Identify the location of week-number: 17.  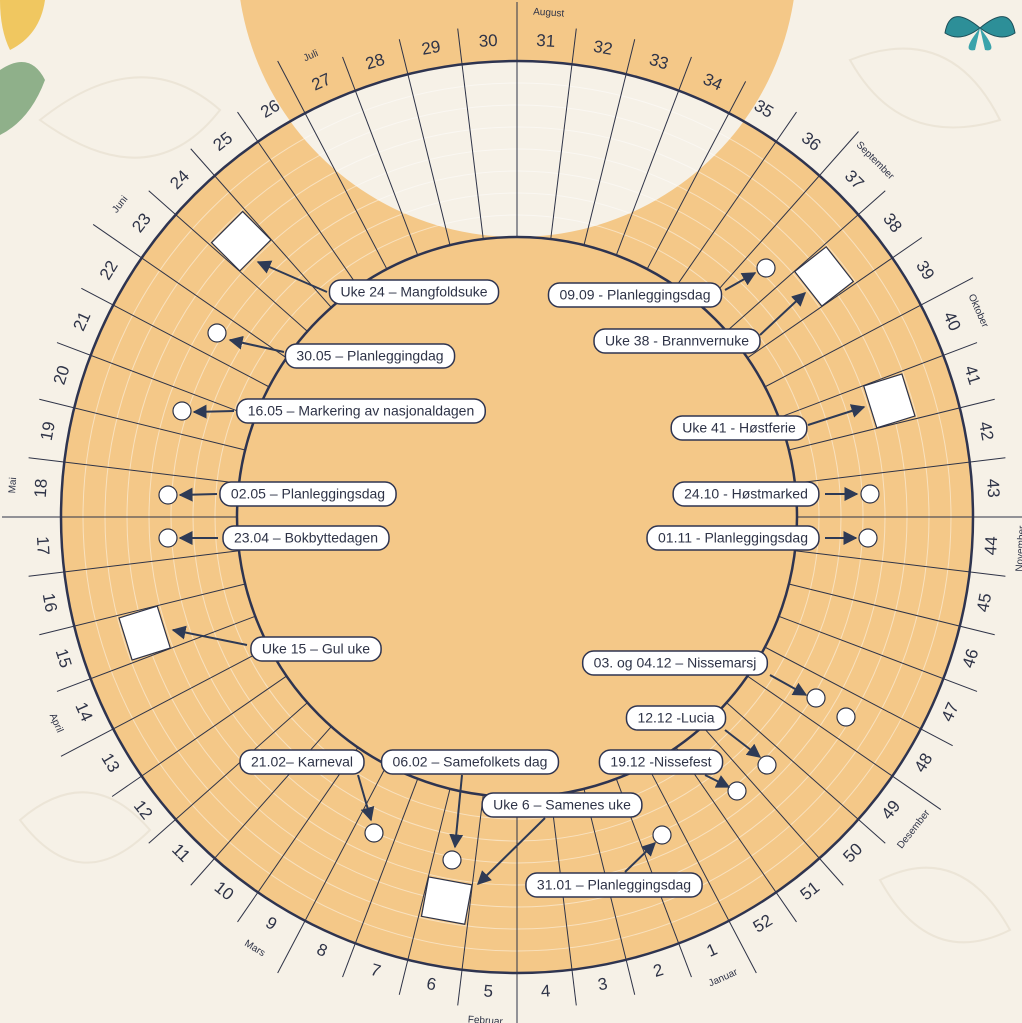
(43, 546).